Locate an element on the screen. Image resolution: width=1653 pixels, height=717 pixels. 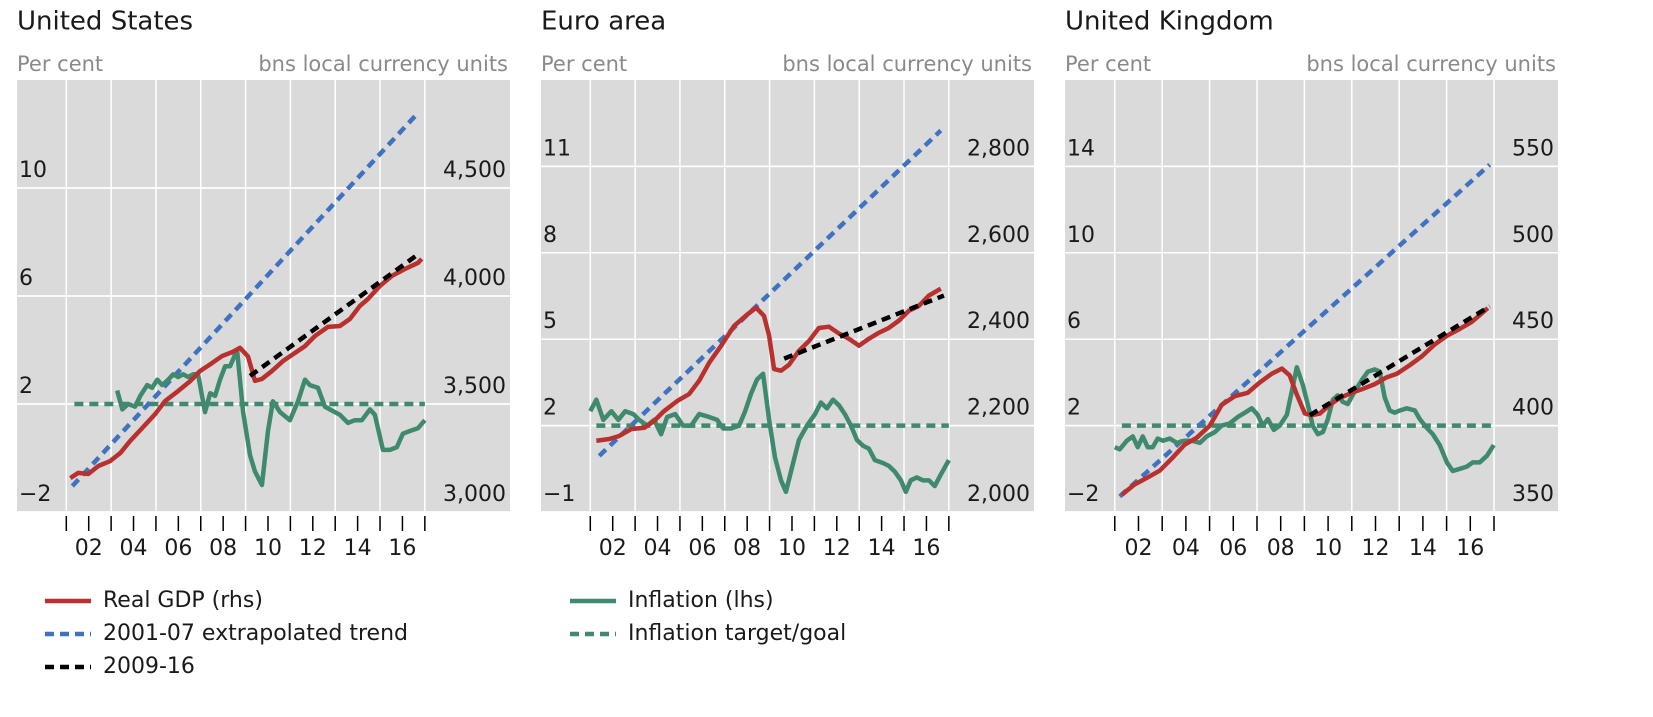
y2-tick-label: 350 is located at coordinates (1533, 494).